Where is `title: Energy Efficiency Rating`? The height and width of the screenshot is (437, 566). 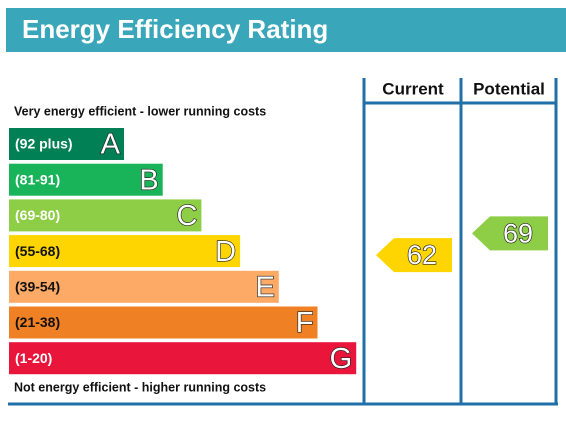
title: Energy Efficiency Rating is located at coordinates (175, 29).